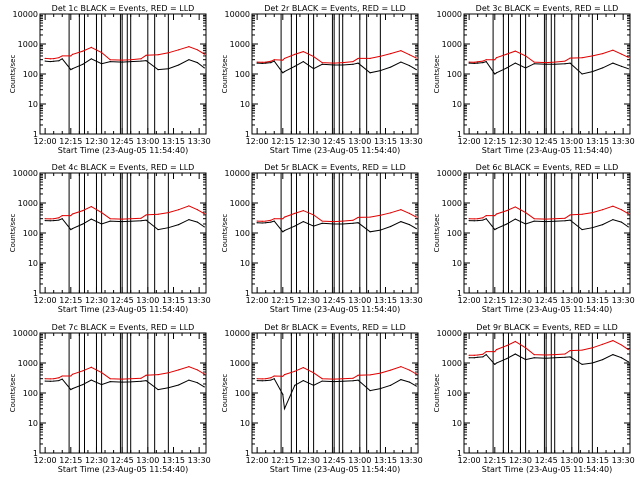  I want to click on y-tick-label: 100, so click(242, 393).